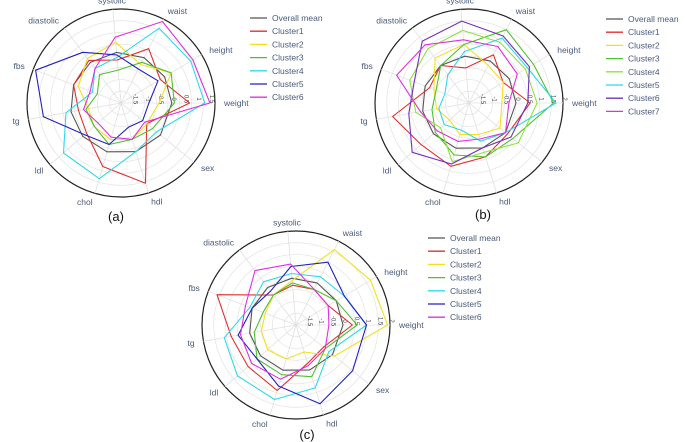 This screenshot has height=442, width=685. What do you see at coordinates (356, 321) in the screenshot?
I see `radial-tick-label: 0.5` at bounding box center [356, 321].